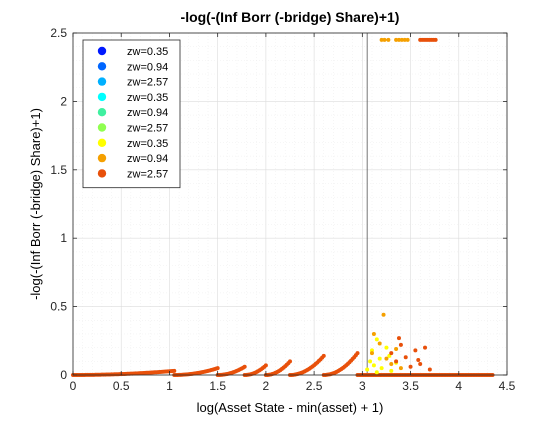  What do you see at coordinates (314, 386) in the screenshot?
I see `x-tick-label: 2.5` at bounding box center [314, 386].